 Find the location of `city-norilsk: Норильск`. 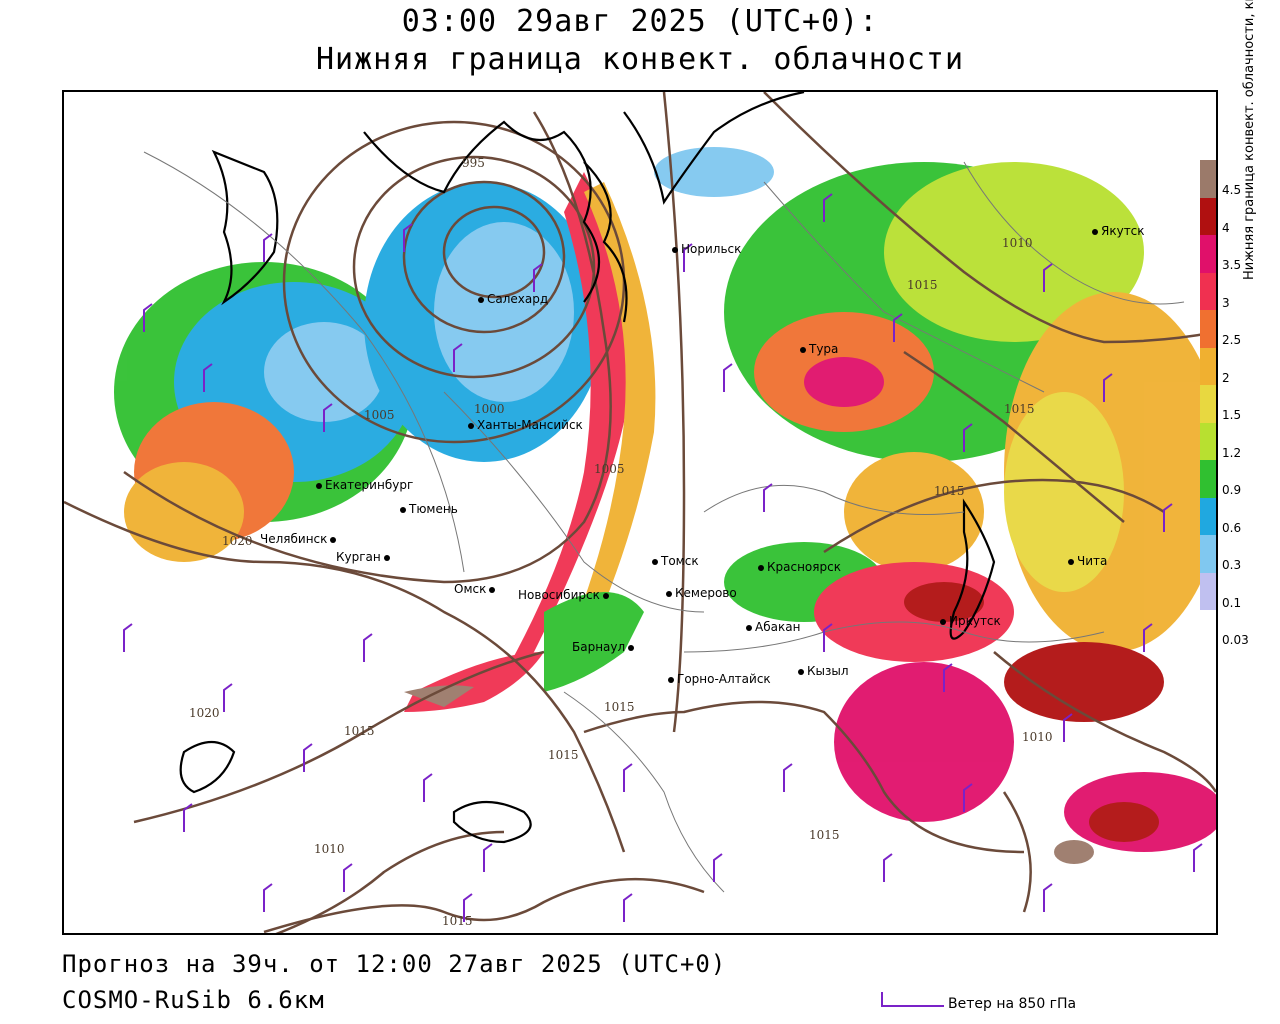

city-norilsk: Норильск is located at coordinates (706, 249).